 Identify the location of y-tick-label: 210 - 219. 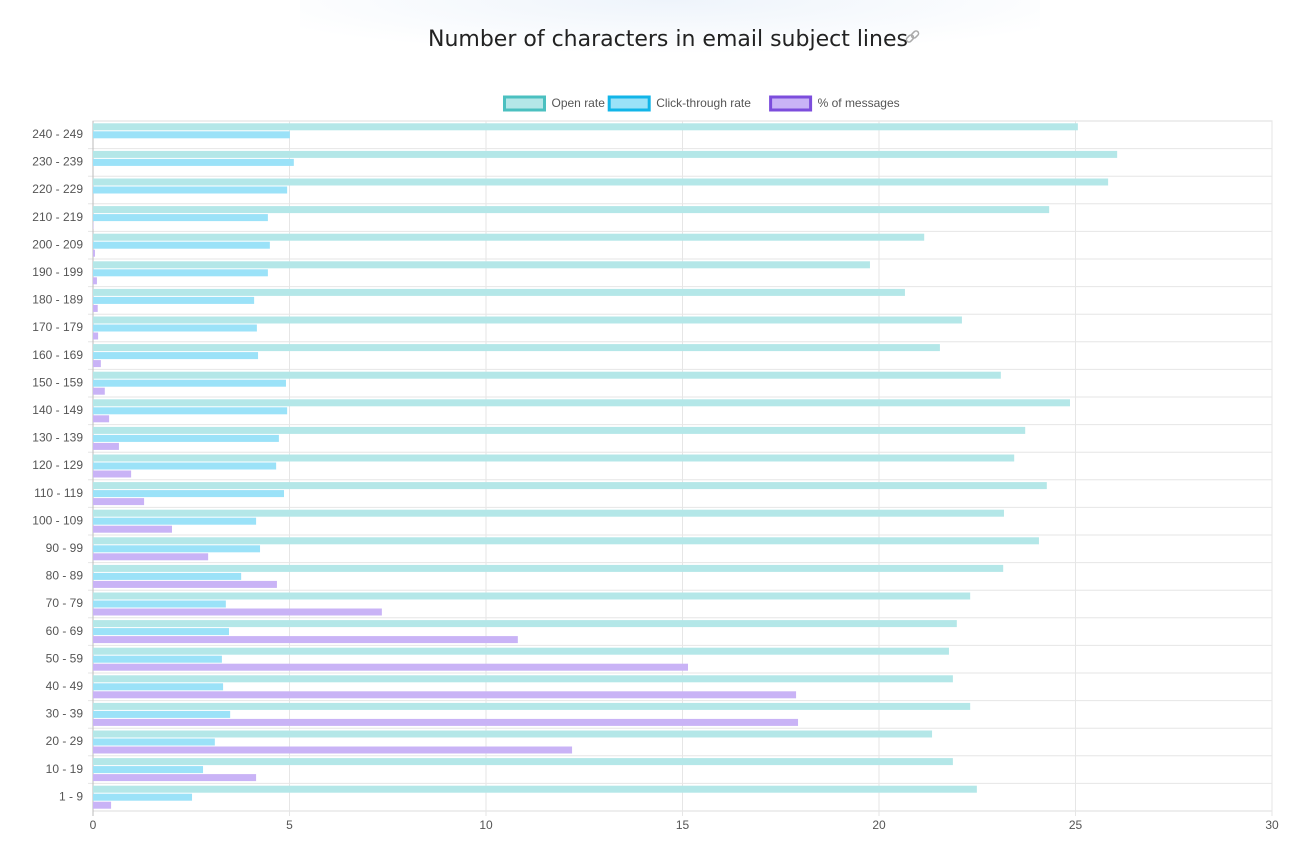
(57, 217).